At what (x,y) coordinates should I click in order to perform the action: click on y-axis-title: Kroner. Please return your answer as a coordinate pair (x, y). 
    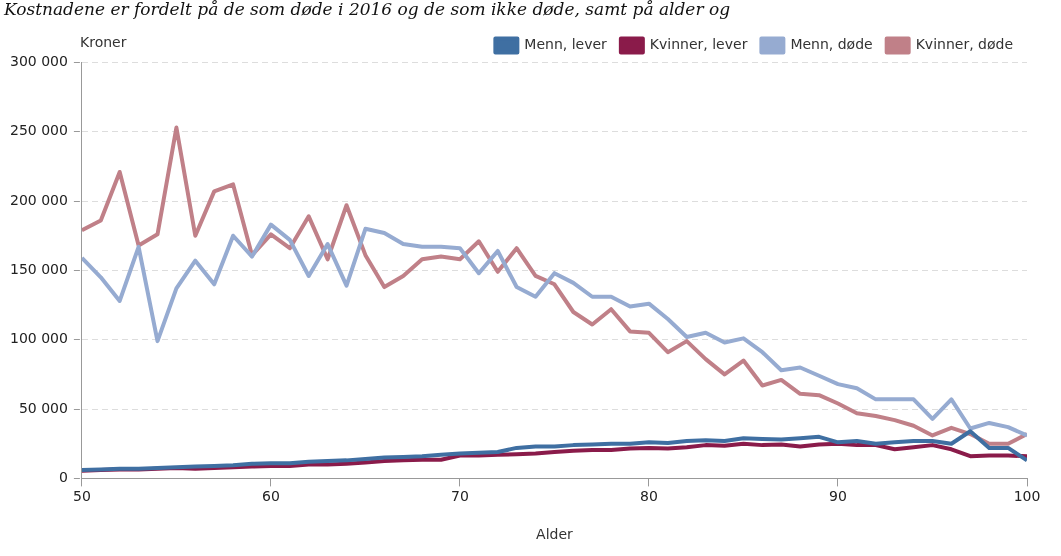
    Looking at the image, I should click on (103, 42).